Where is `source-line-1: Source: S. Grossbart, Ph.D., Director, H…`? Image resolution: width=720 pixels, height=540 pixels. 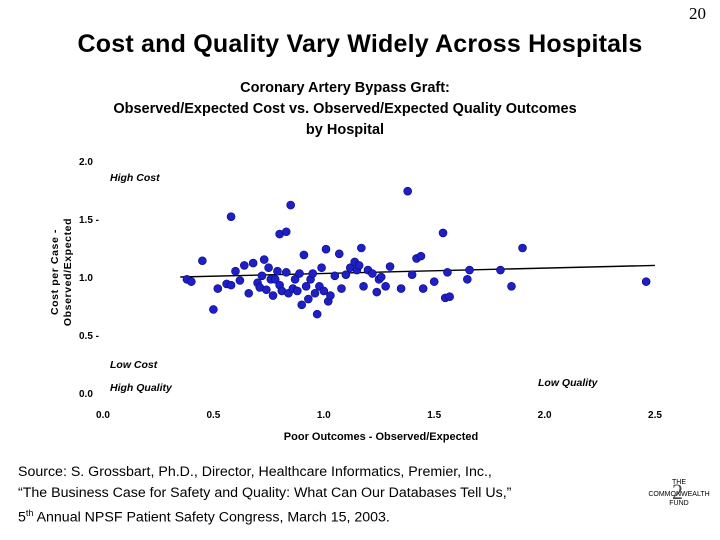
source-line-1: Source: S. Grossbart, Ph.D., Director, H… is located at coordinates (255, 472).